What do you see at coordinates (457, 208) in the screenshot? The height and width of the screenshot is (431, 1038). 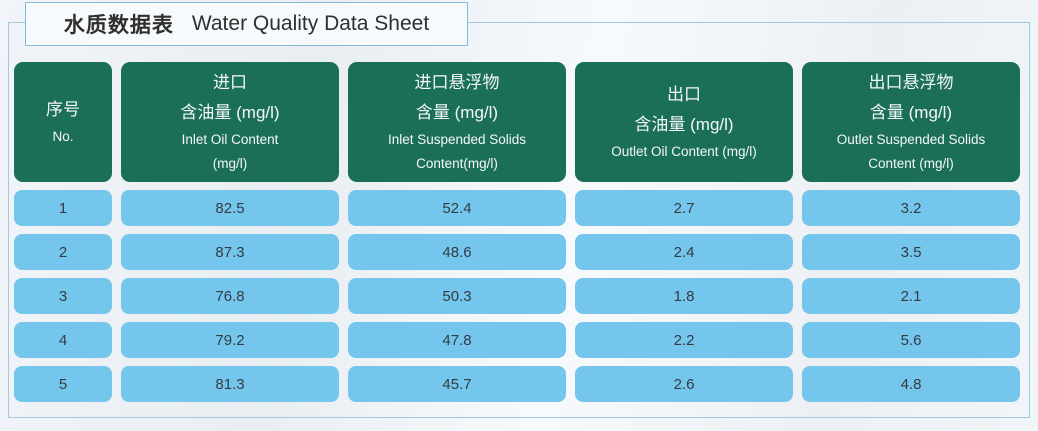 I see `cell-row1-inlet-ss: 52.4` at bounding box center [457, 208].